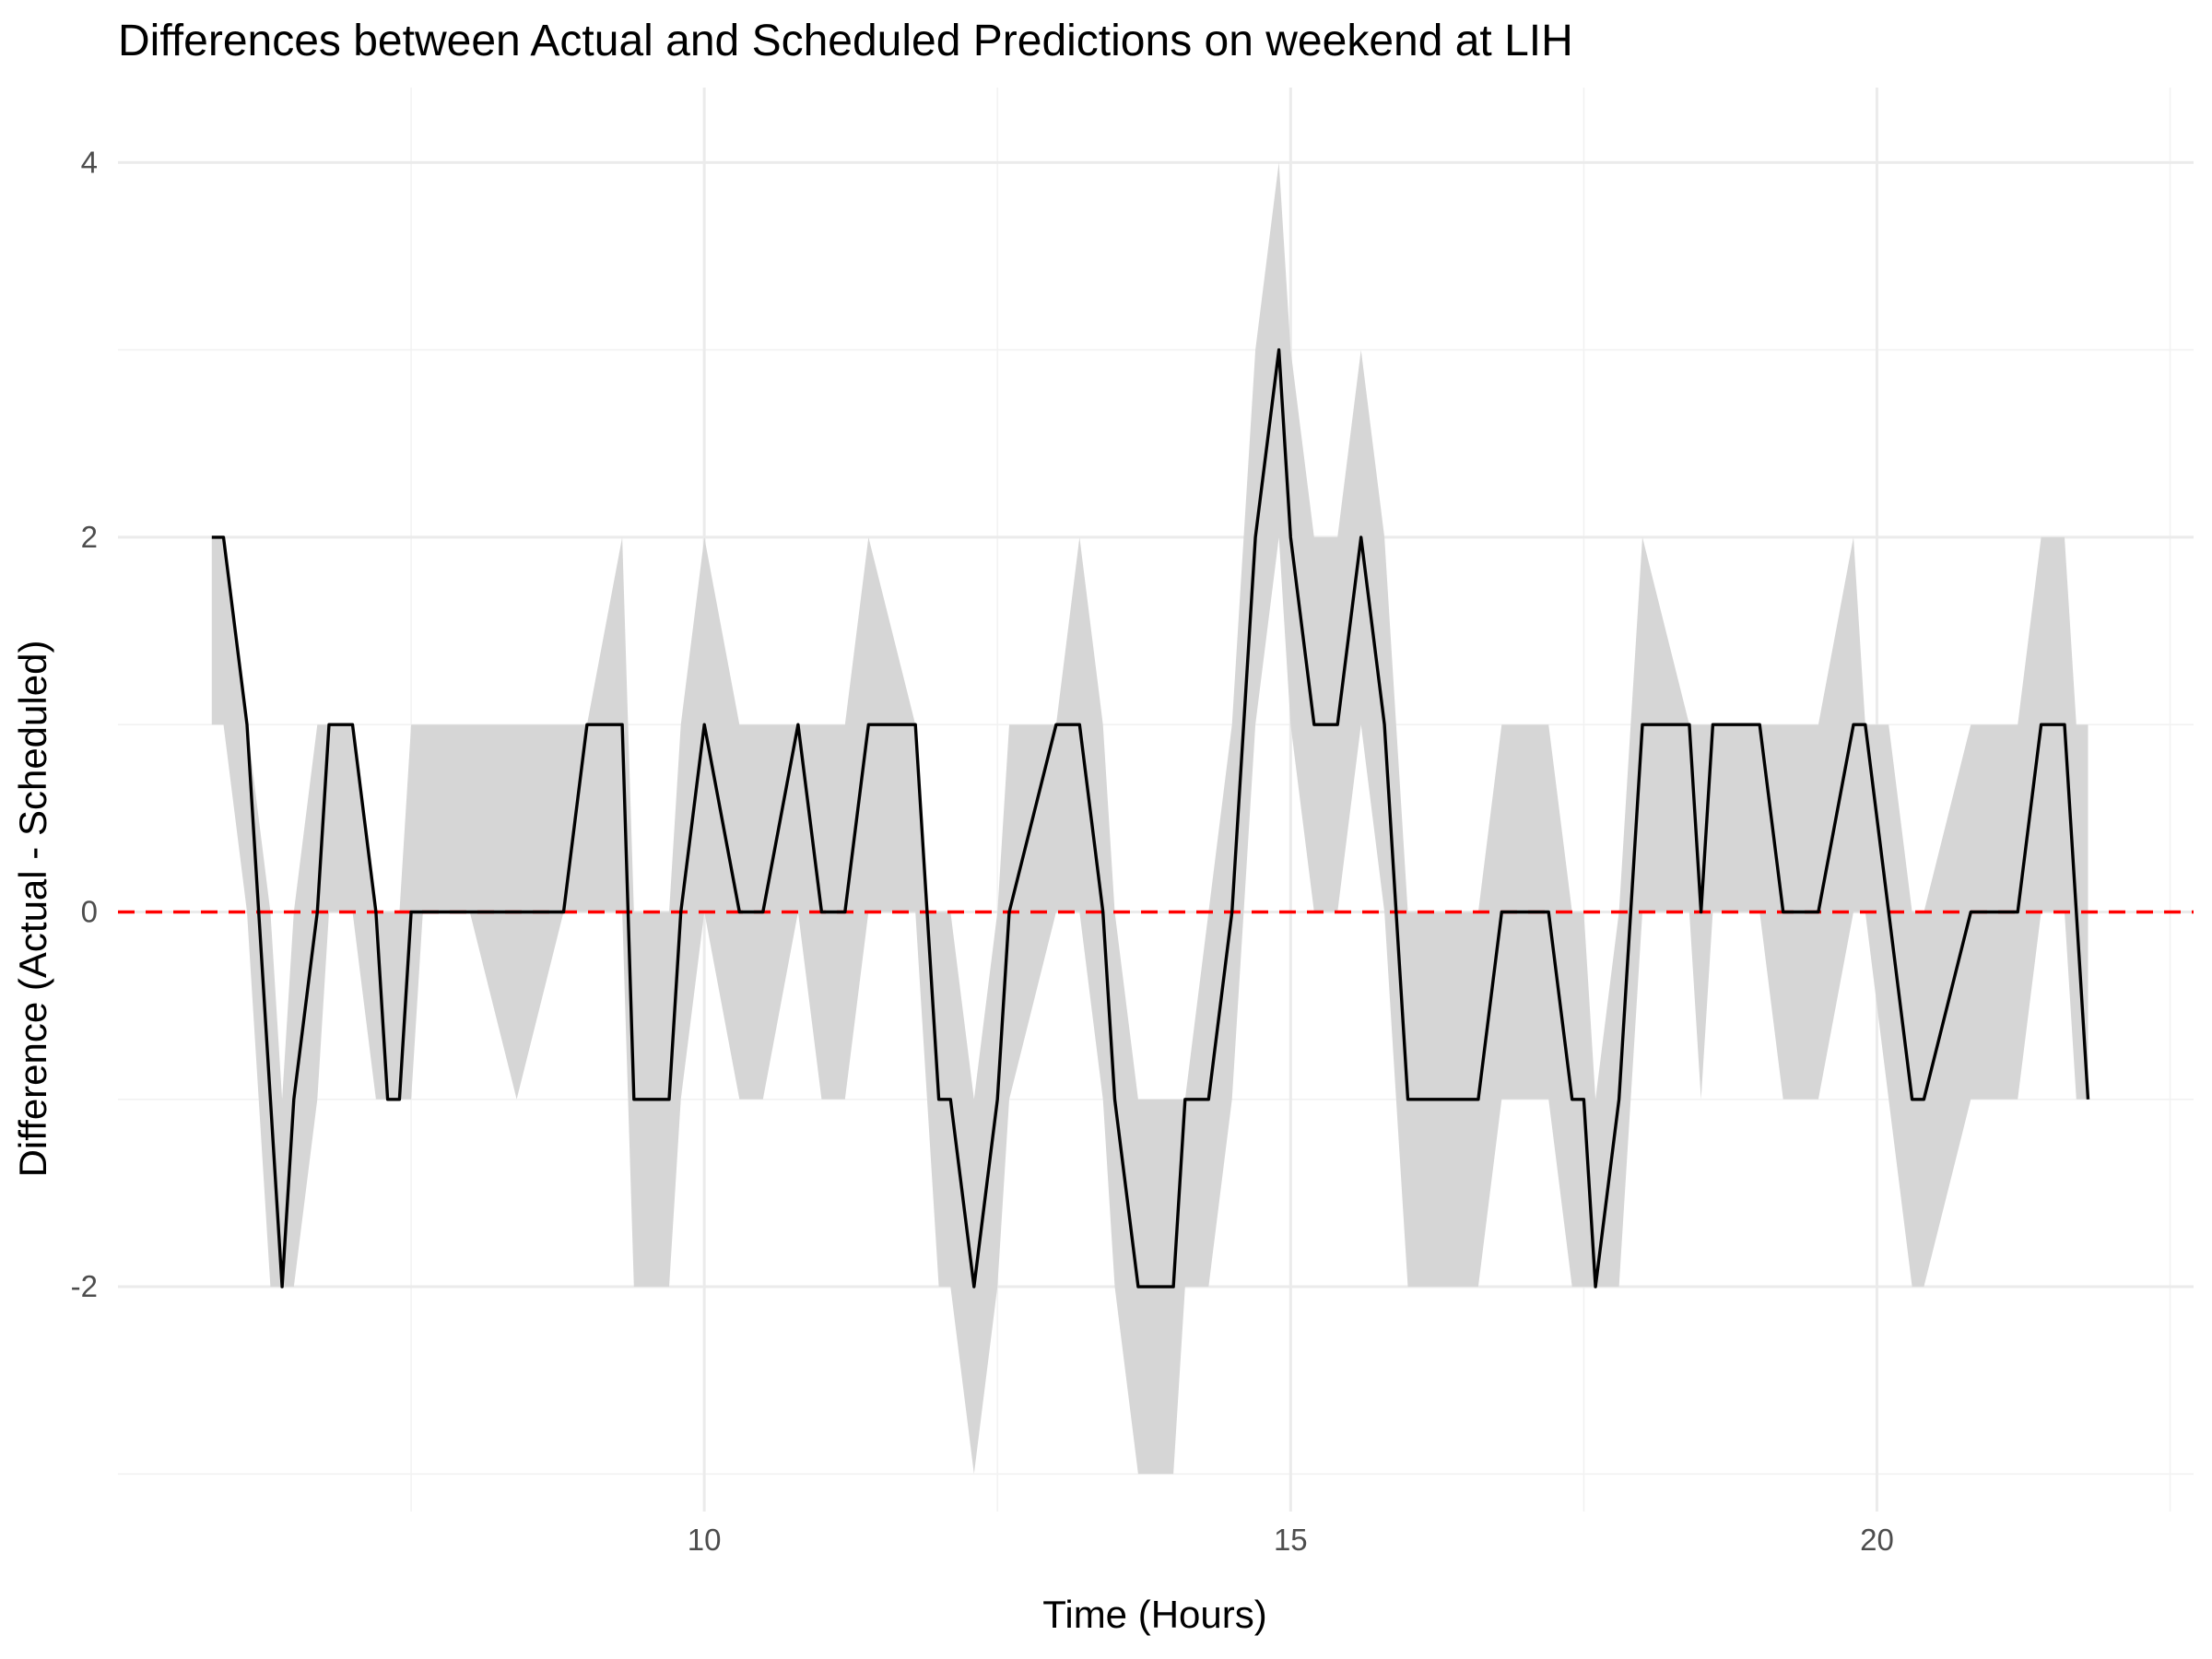 The width and height of the screenshot is (2212, 1659). Describe the element at coordinates (89, 537) in the screenshot. I see `y-tick-label: 2` at that location.